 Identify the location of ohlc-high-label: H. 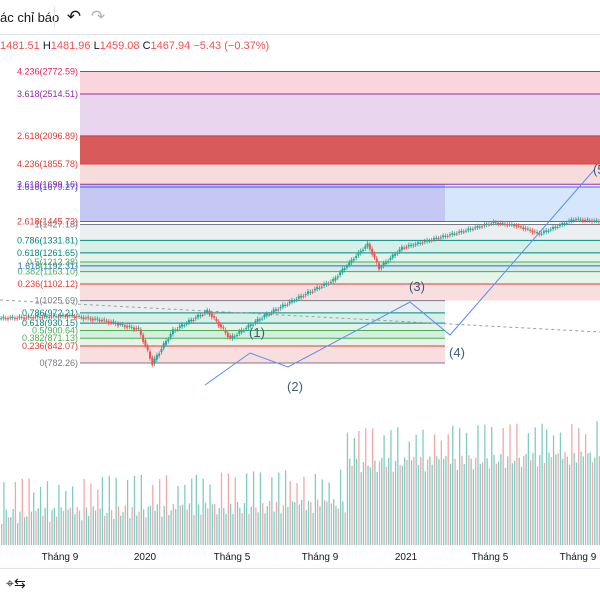
(46, 46).